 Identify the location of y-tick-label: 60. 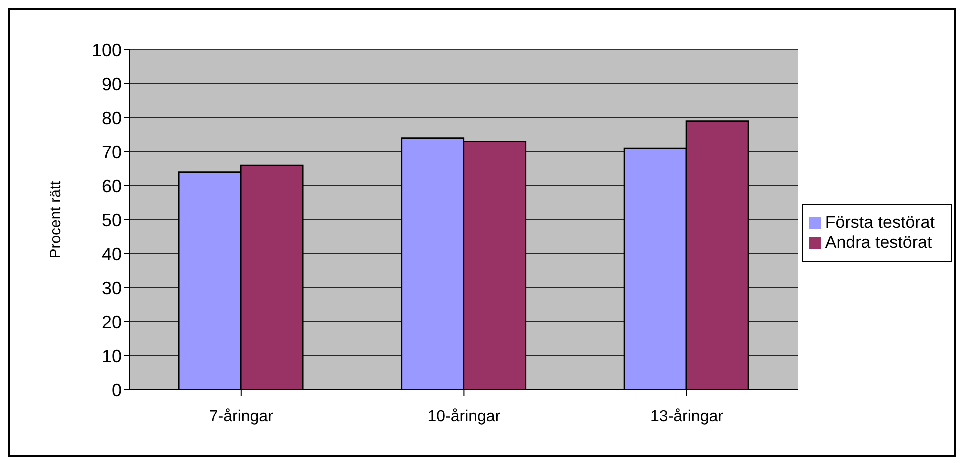
(112, 186).